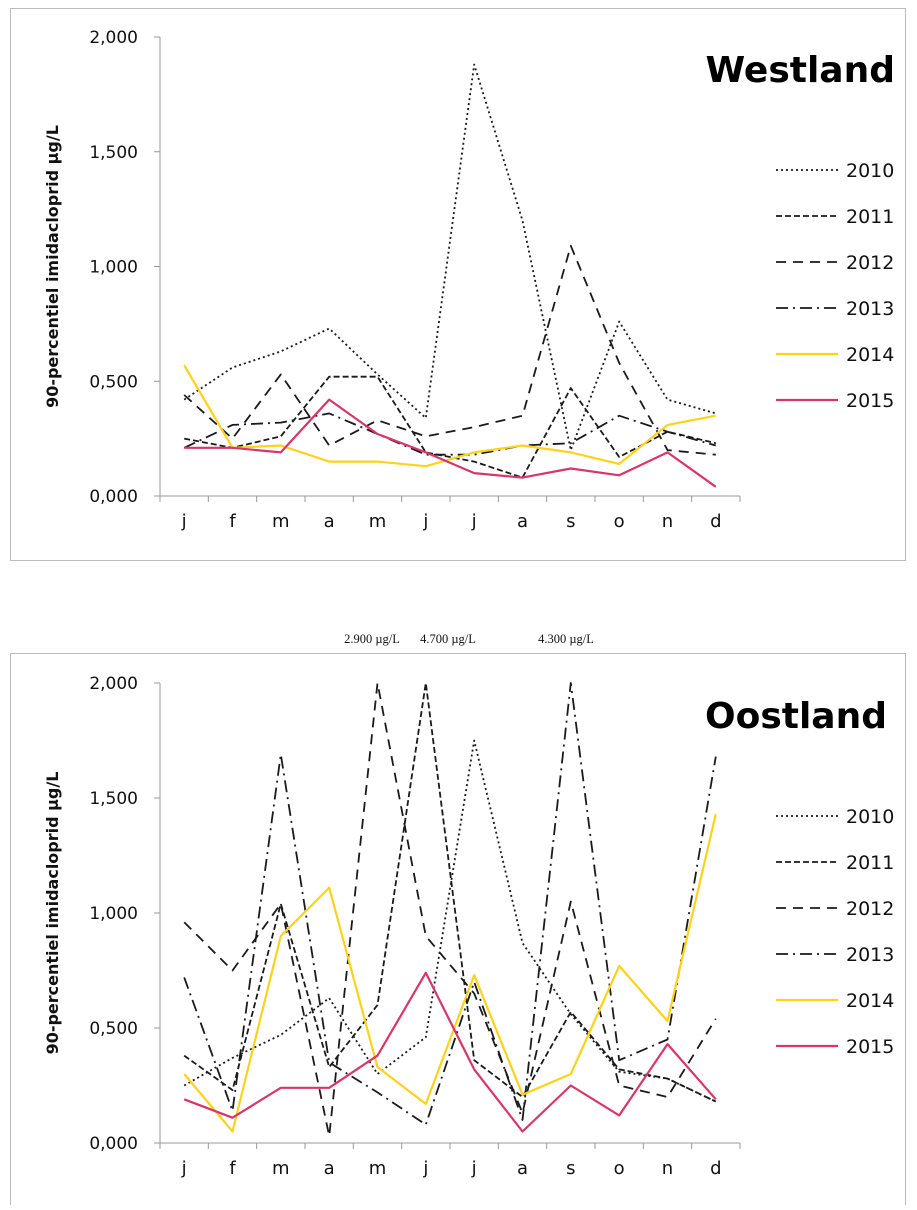  Describe the element at coordinates (448, 639) in the screenshot. I see `offscale-note: 4.700 µg/L` at that location.